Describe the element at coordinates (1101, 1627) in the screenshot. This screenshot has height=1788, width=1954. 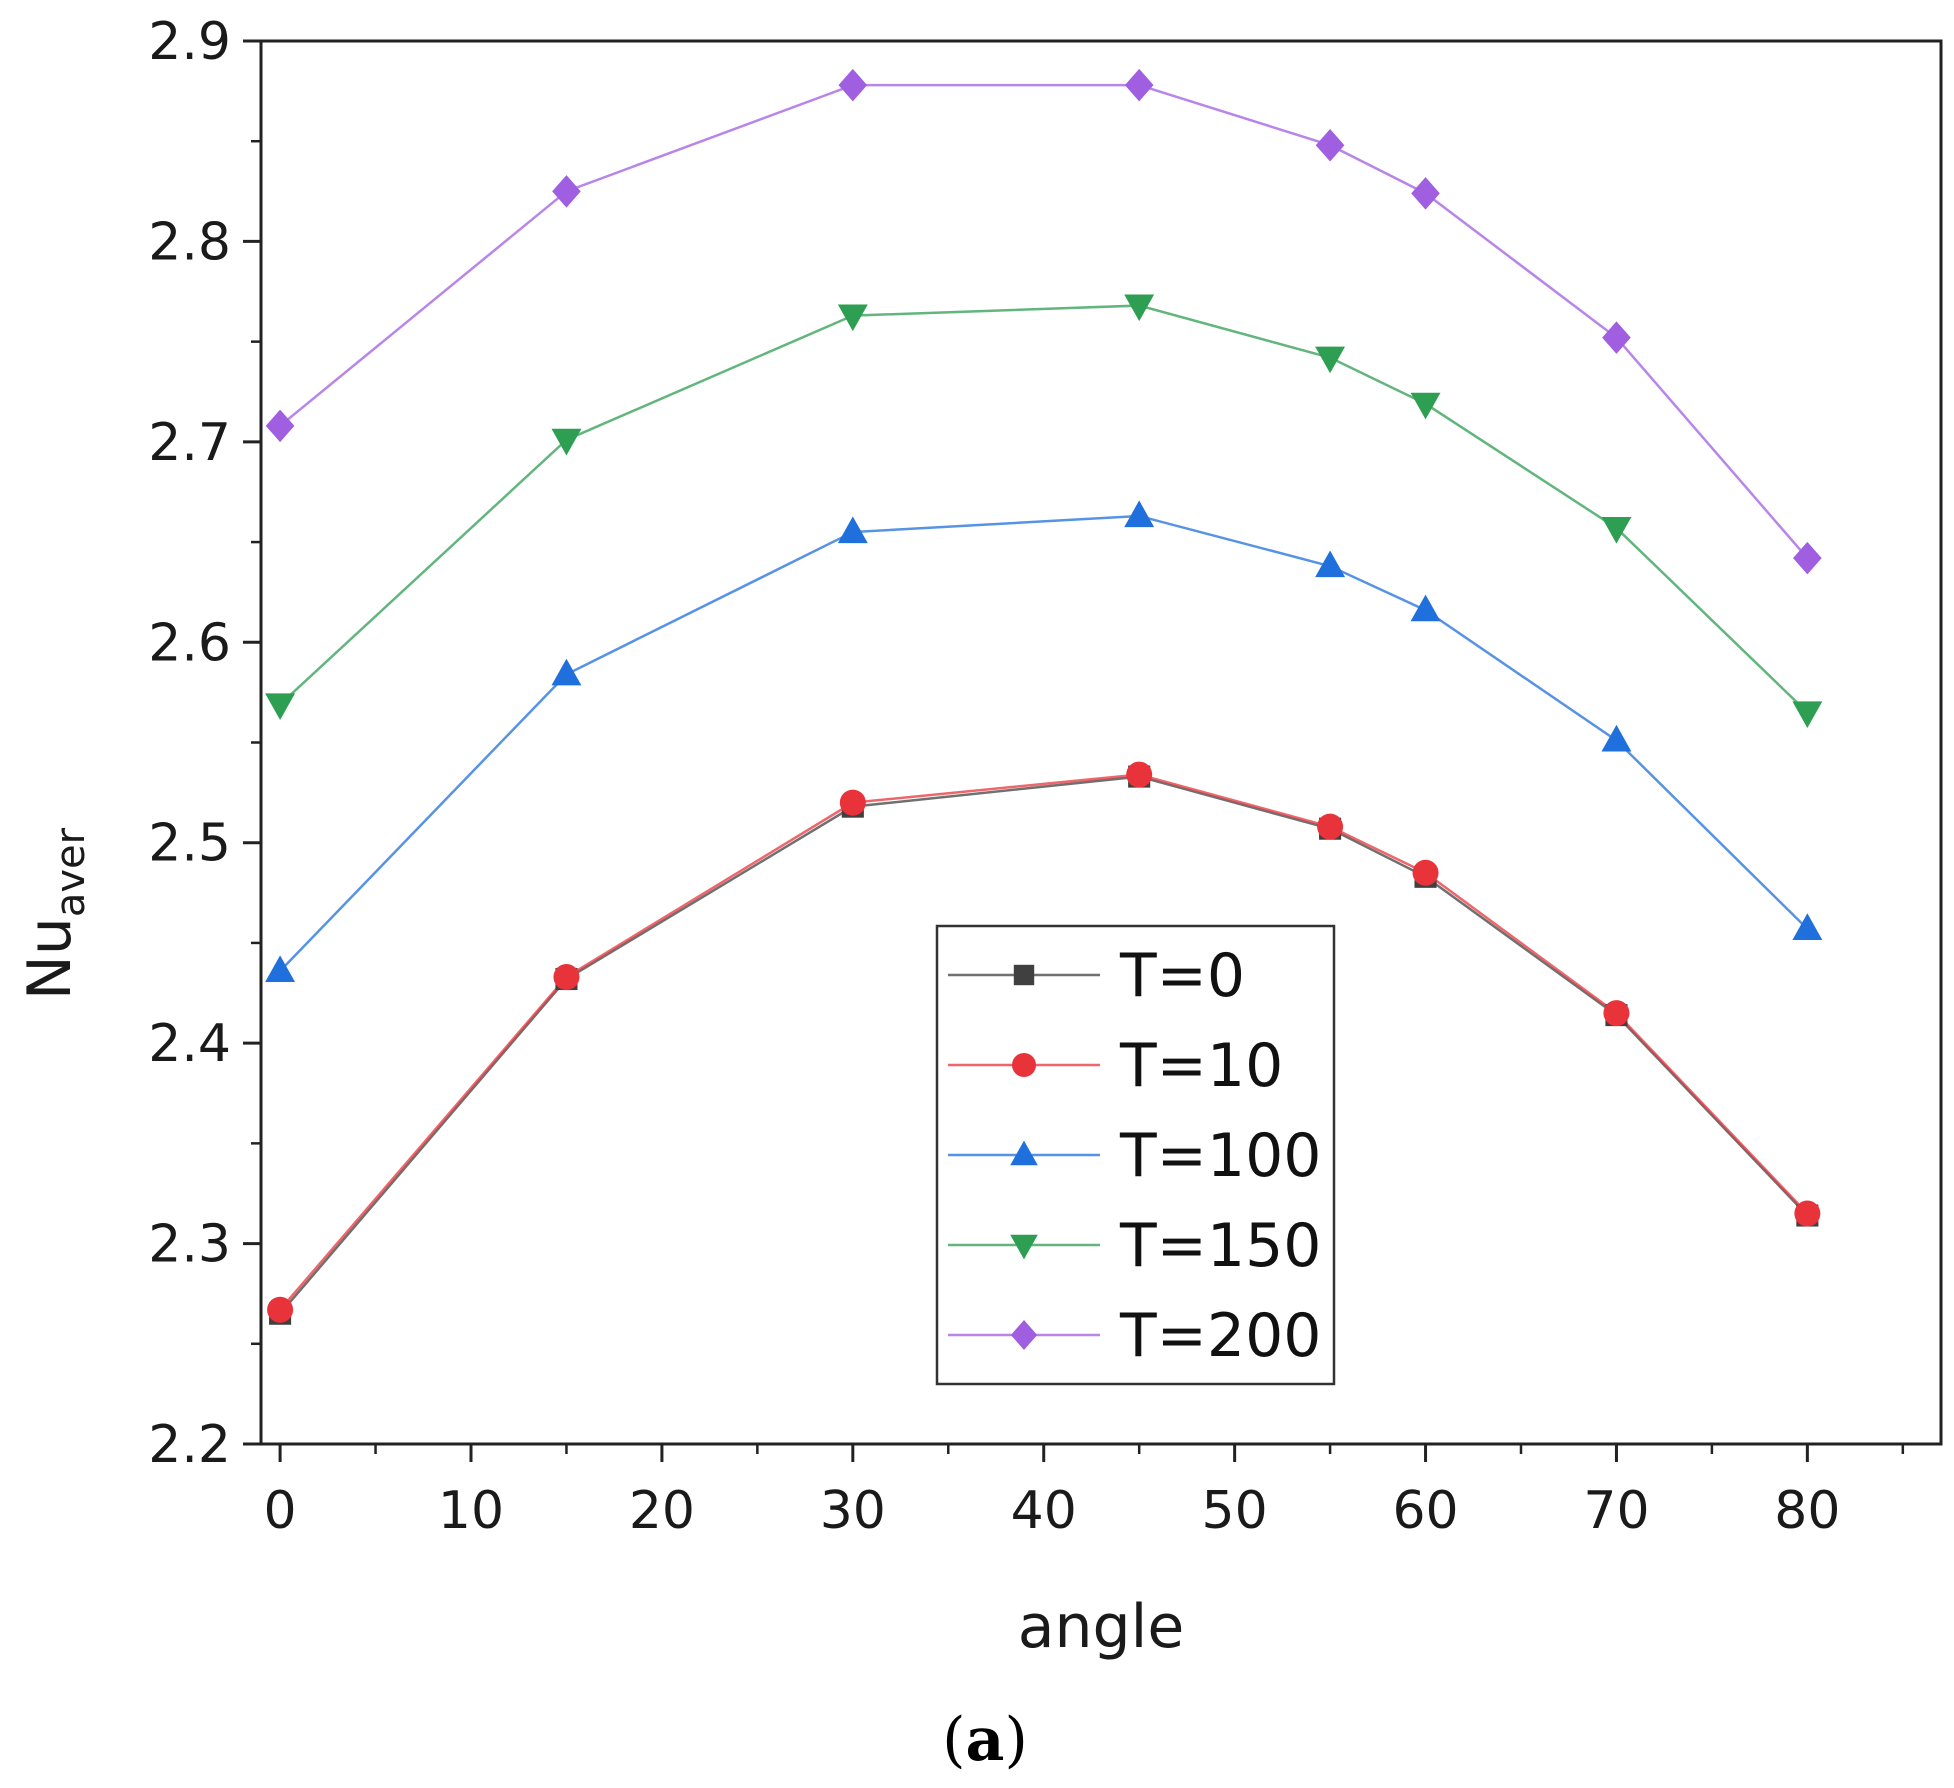
I see `x-axis-title: angle` at that location.